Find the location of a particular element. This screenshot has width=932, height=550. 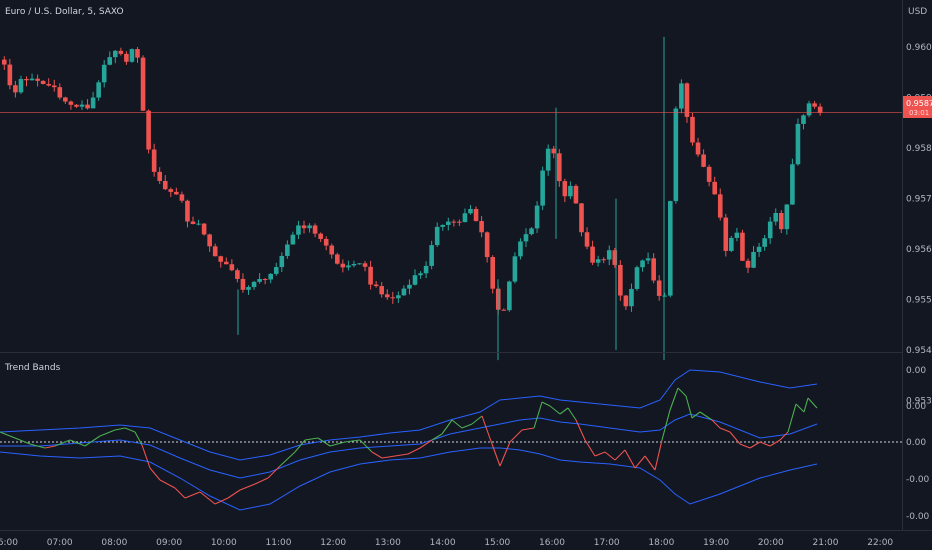

symbol-title: Euro / U.S. Dollar, 5, SAXO is located at coordinates (64, 12).